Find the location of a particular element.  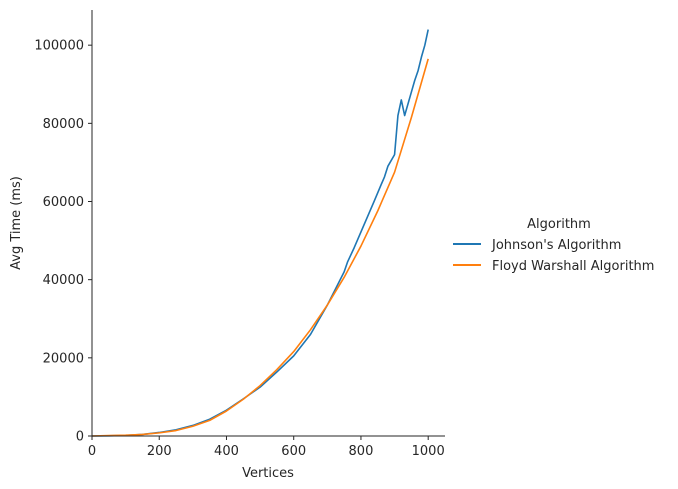

x-tick-label: 1000 is located at coordinates (428, 451).